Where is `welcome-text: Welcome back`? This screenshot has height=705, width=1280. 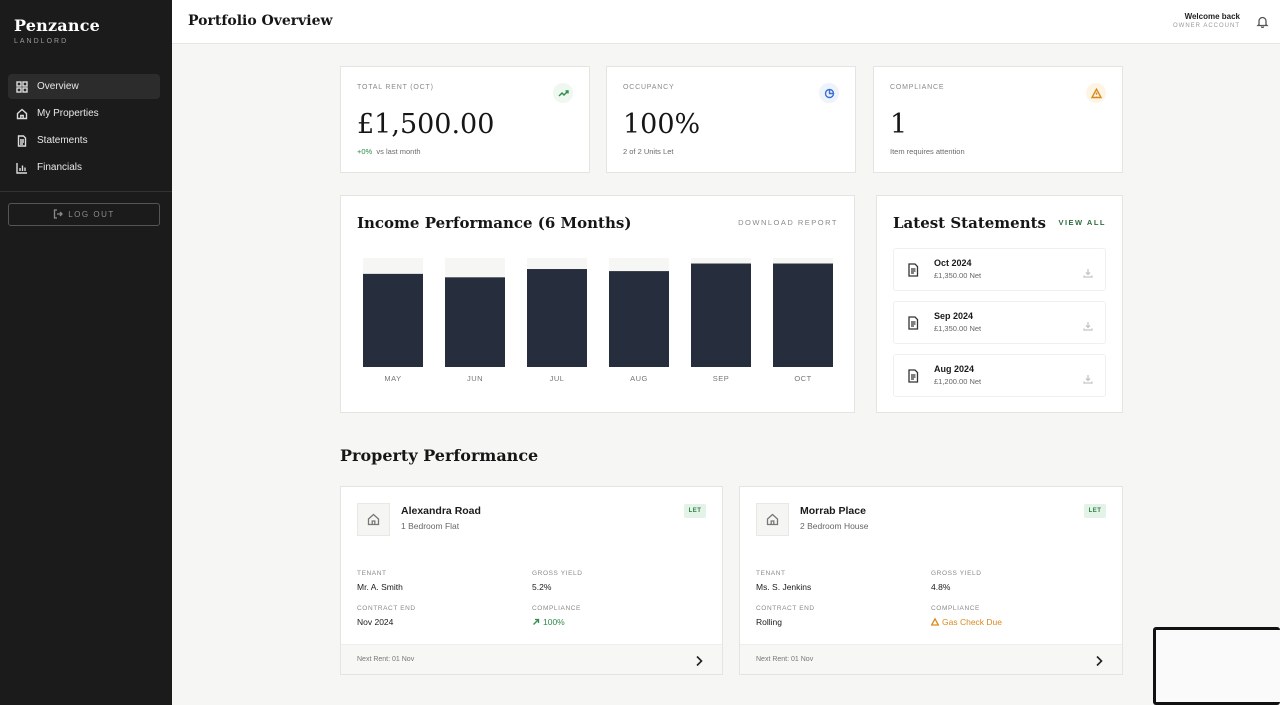
welcome-text: Welcome back is located at coordinates (1212, 16).